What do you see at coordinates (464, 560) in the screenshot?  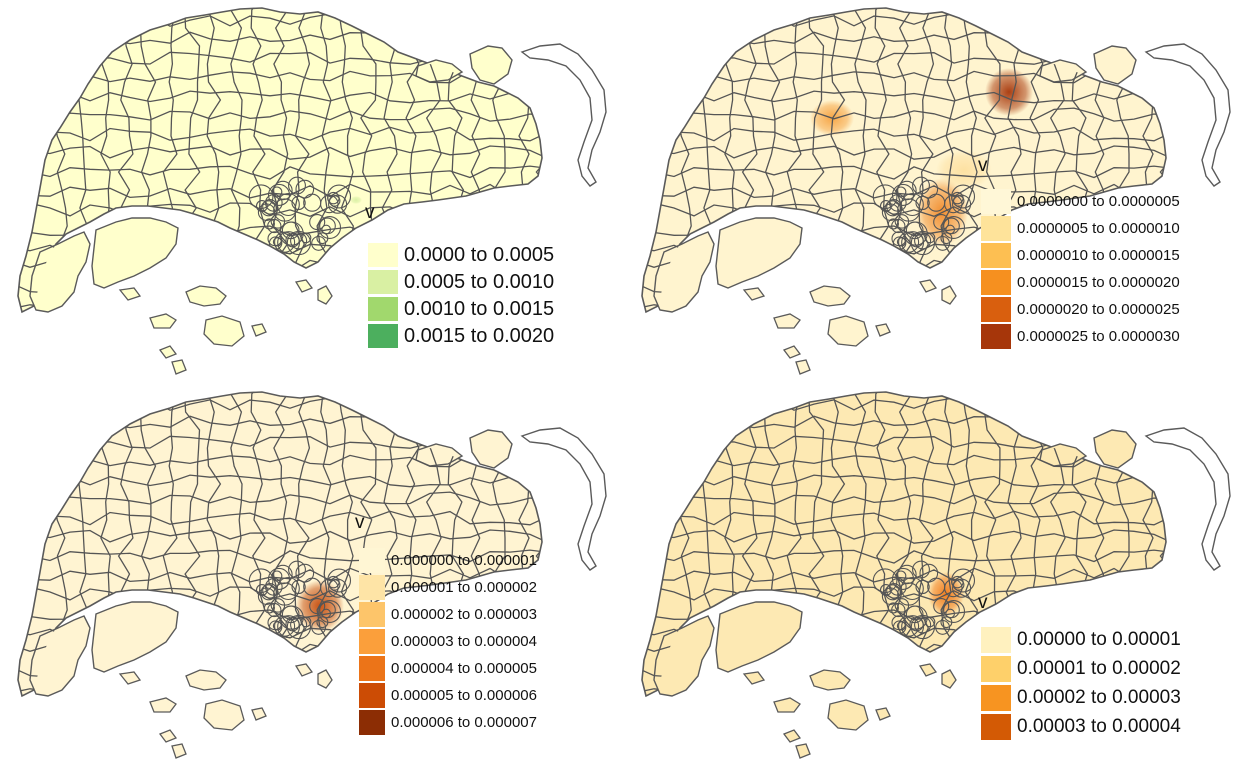 I see `legend-label: 0.000000 to 0.000001` at bounding box center [464, 560].